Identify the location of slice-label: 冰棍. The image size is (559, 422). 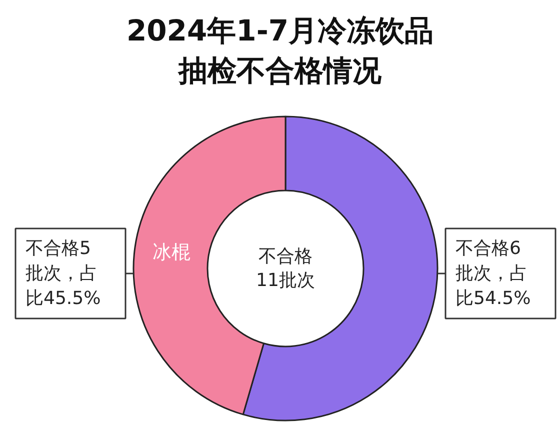
(171, 252).